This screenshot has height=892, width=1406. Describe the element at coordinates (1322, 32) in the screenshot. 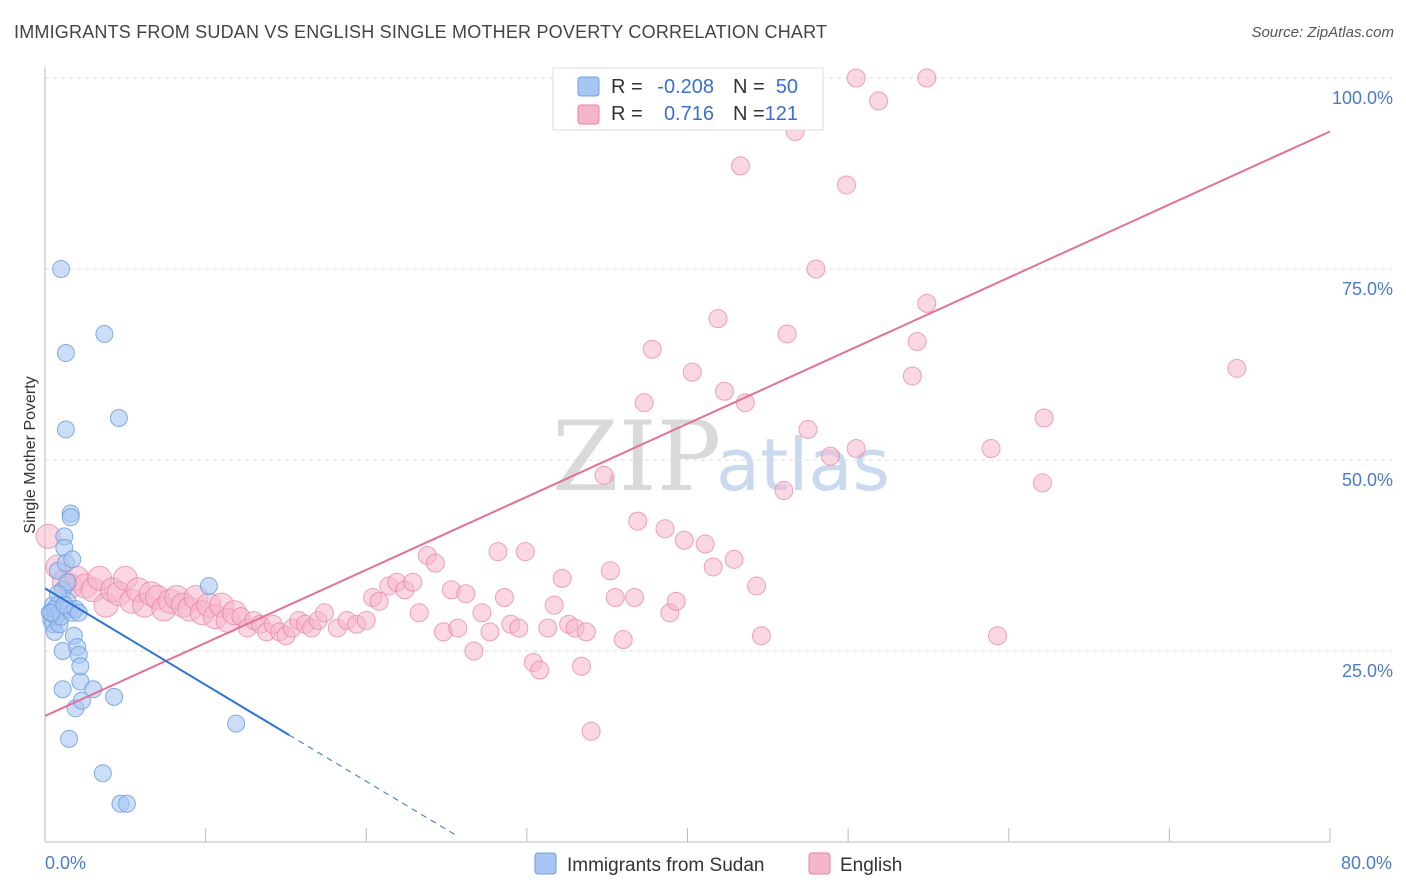

I see `source-label: Source: ZipAtlas.com` at that location.